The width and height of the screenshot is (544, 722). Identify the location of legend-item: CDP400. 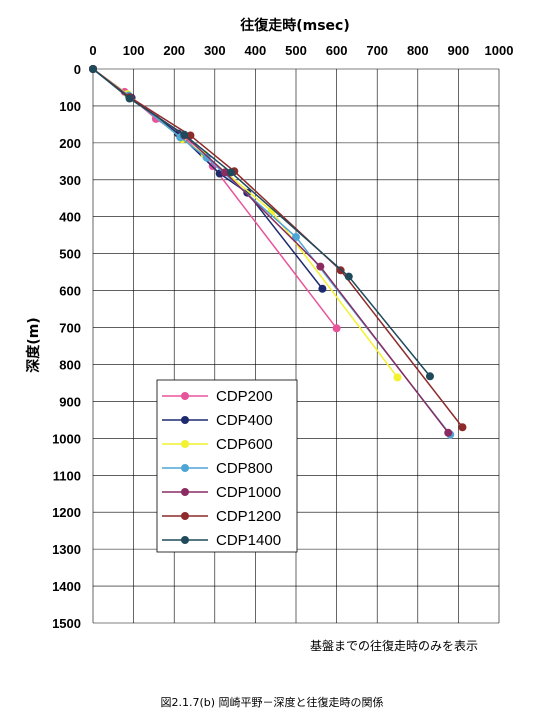
(217, 420).